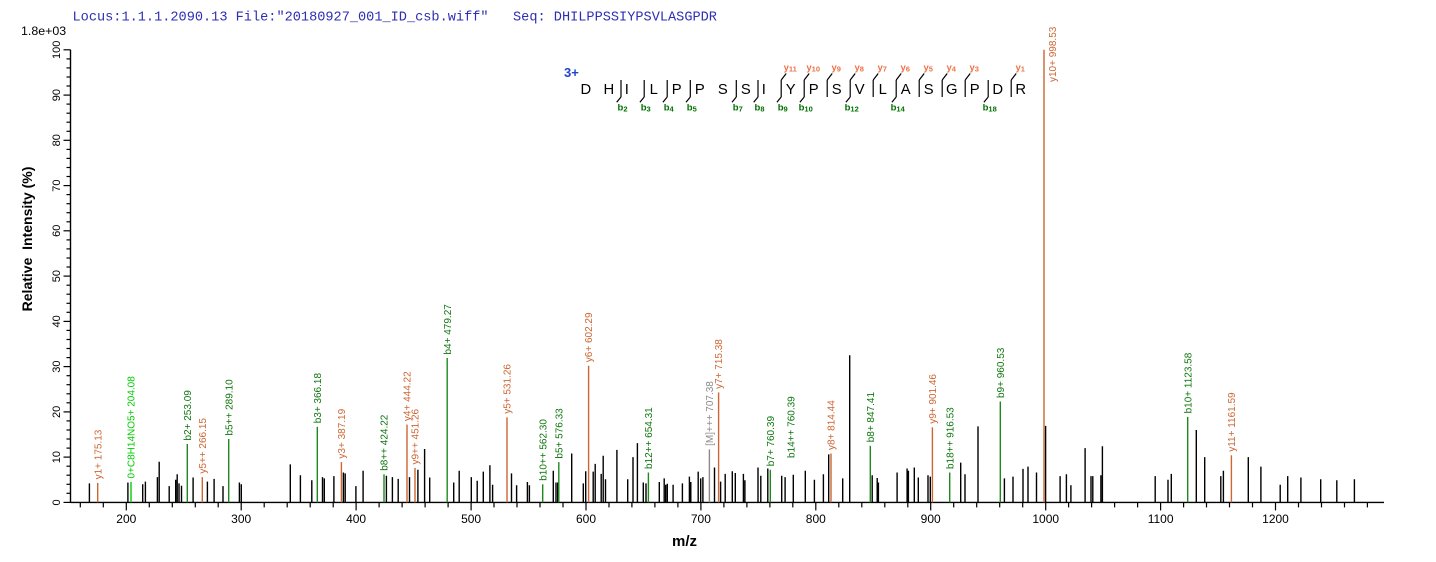 The width and height of the screenshot is (1436, 562). I want to click on svg-text: b7, so click(738, 108).